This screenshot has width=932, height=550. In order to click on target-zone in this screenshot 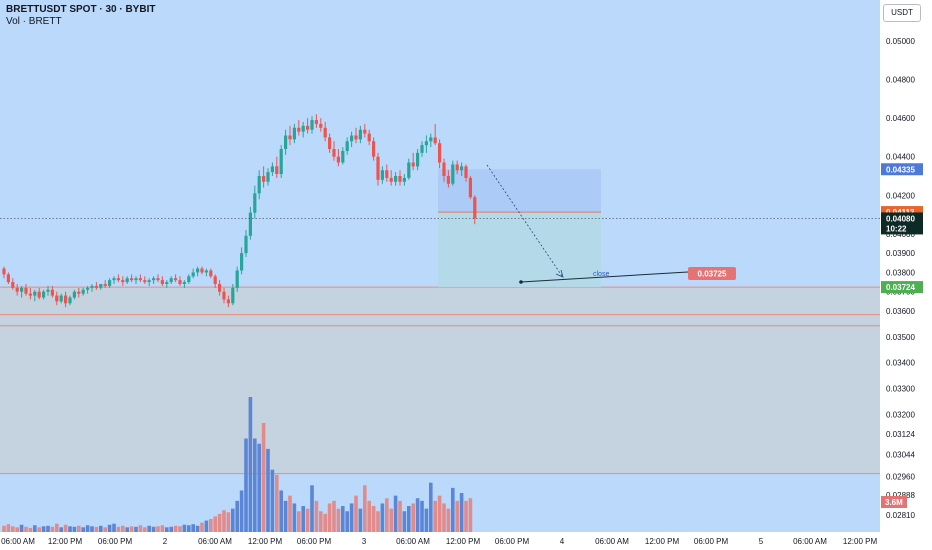, I will do `click(519, 250)`.